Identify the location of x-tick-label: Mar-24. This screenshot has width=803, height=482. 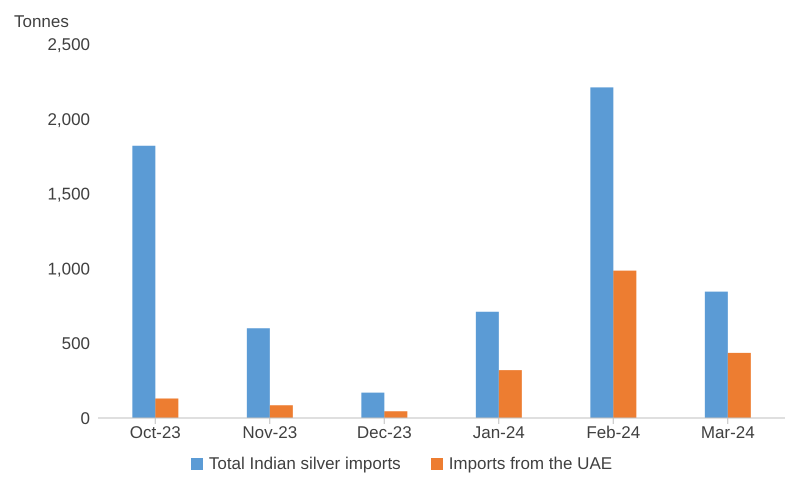
(727, 432).